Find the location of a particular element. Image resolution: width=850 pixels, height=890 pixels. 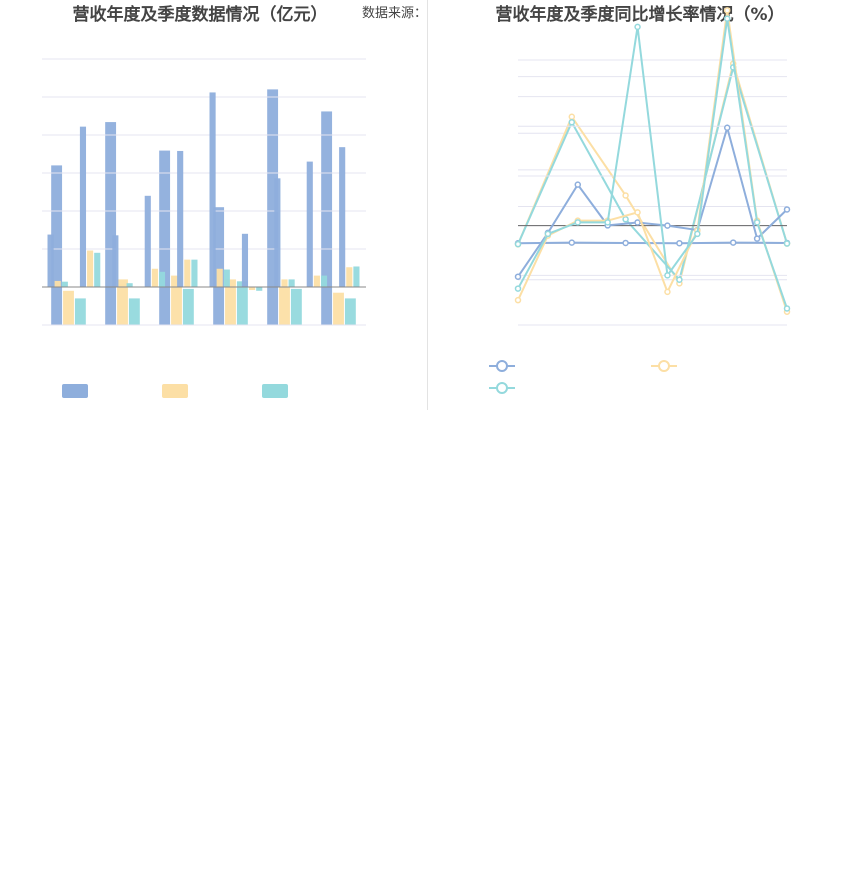

chart-title: 营收年度及季度同比增长率情况（%） is located at coordinates (639, 14).